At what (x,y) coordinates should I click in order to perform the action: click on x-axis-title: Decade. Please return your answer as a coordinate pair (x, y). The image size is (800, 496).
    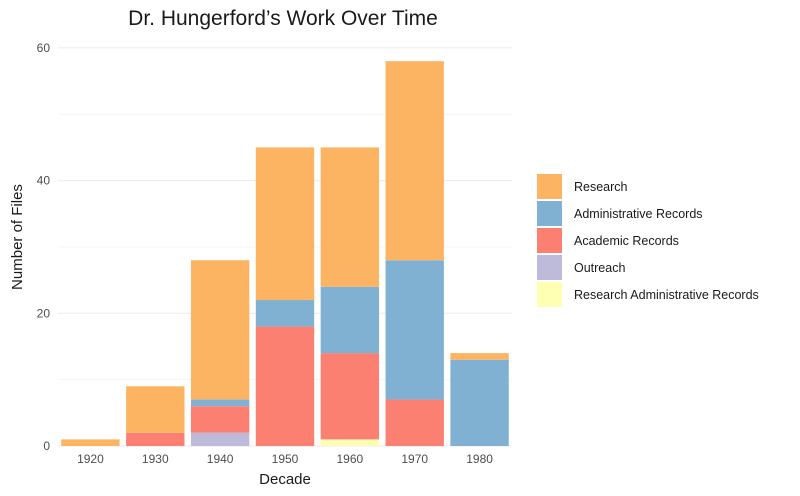
    Looking at the image, I should click on (285, 479).